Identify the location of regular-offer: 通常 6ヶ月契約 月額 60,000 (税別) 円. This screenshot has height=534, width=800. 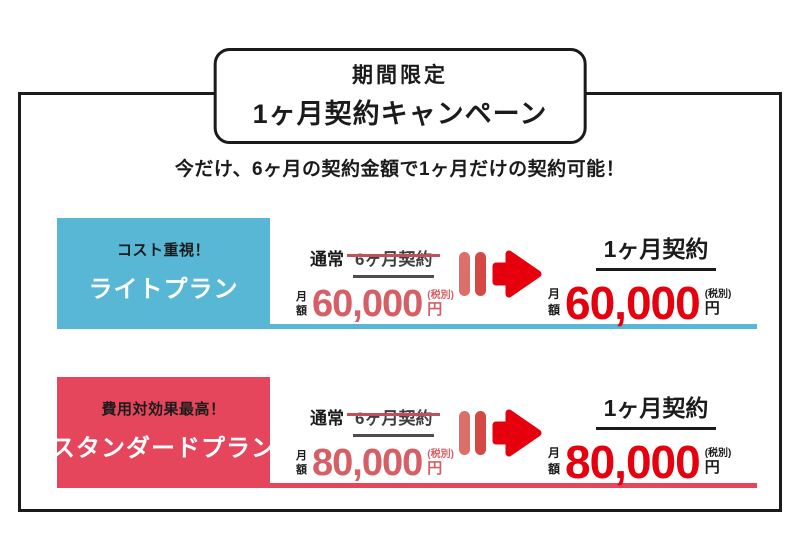
(375, 284).